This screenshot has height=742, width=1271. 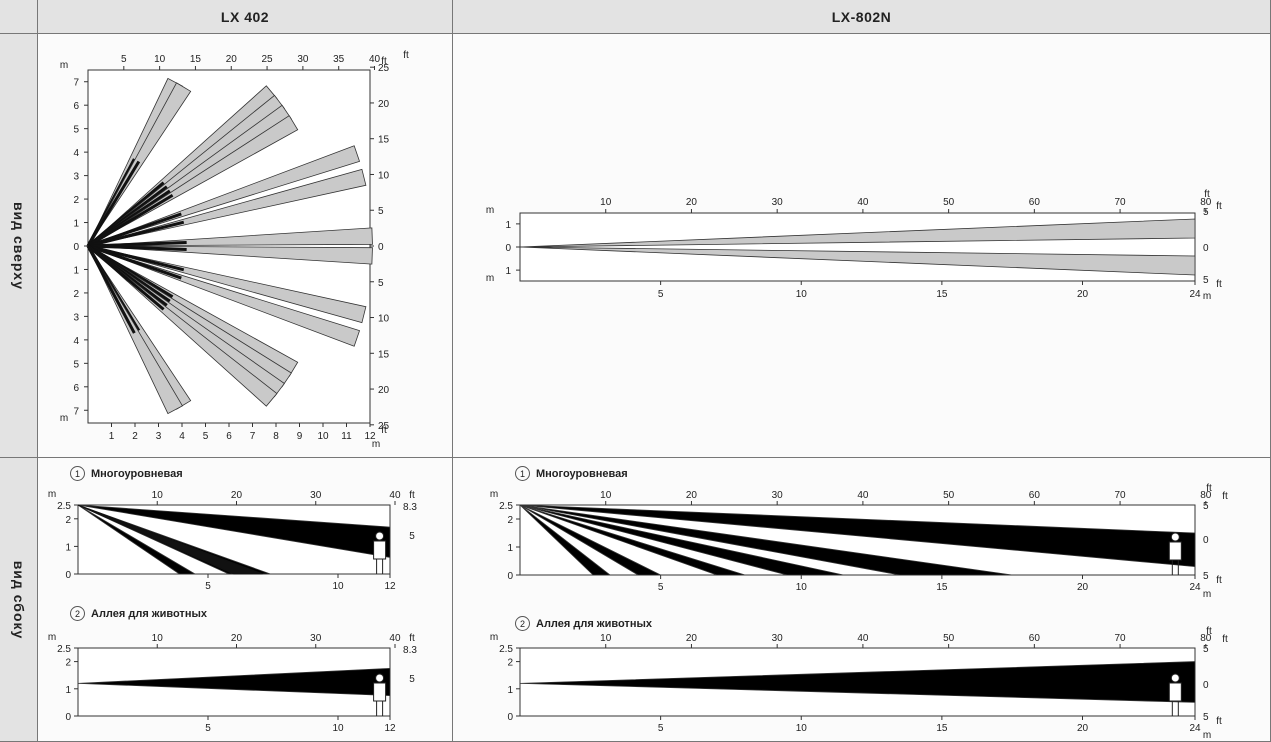 I want to click on y-ft-tick-label: 20, so click(x=384, y=390).